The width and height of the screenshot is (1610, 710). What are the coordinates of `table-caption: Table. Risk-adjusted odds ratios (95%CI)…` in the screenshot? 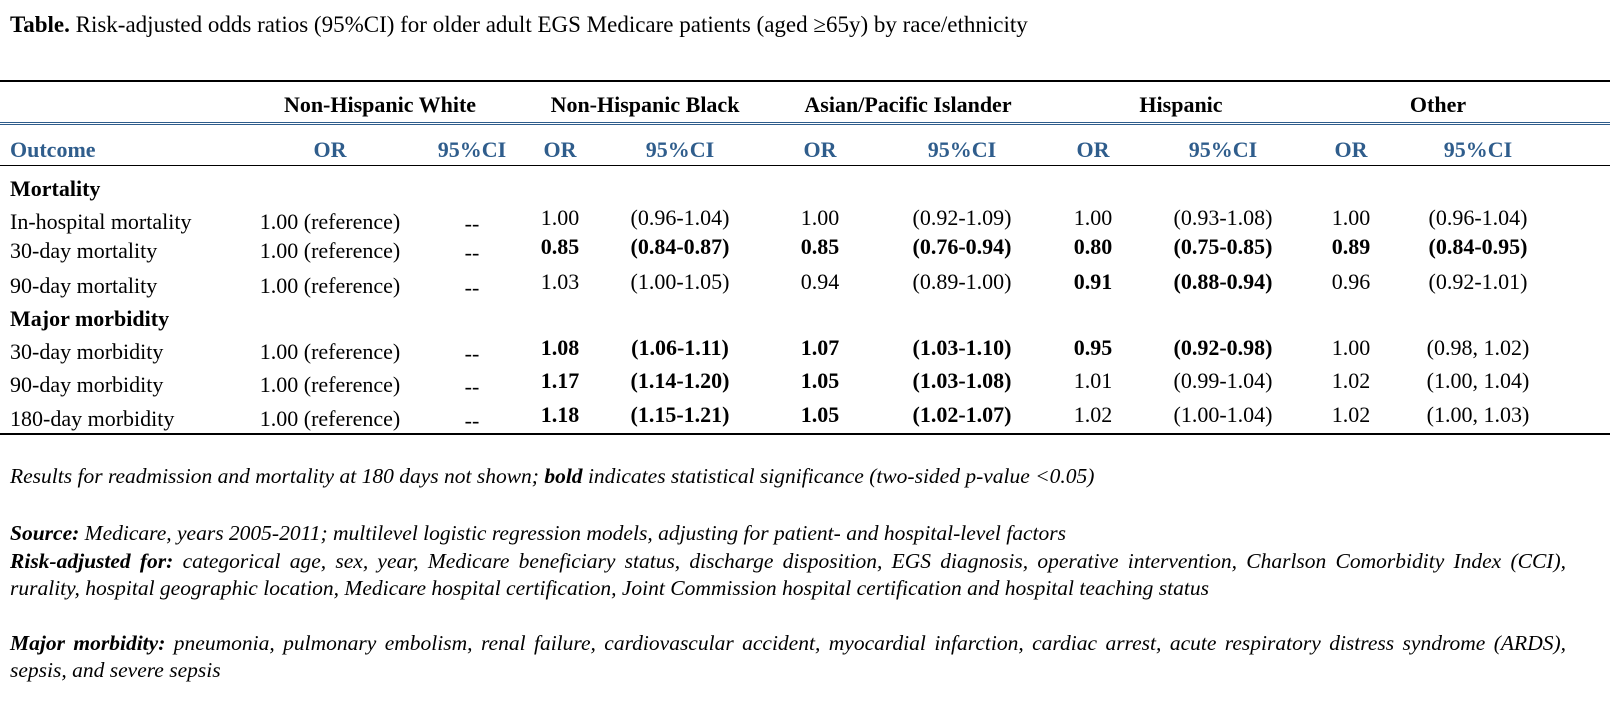 It's located at (519, 25).